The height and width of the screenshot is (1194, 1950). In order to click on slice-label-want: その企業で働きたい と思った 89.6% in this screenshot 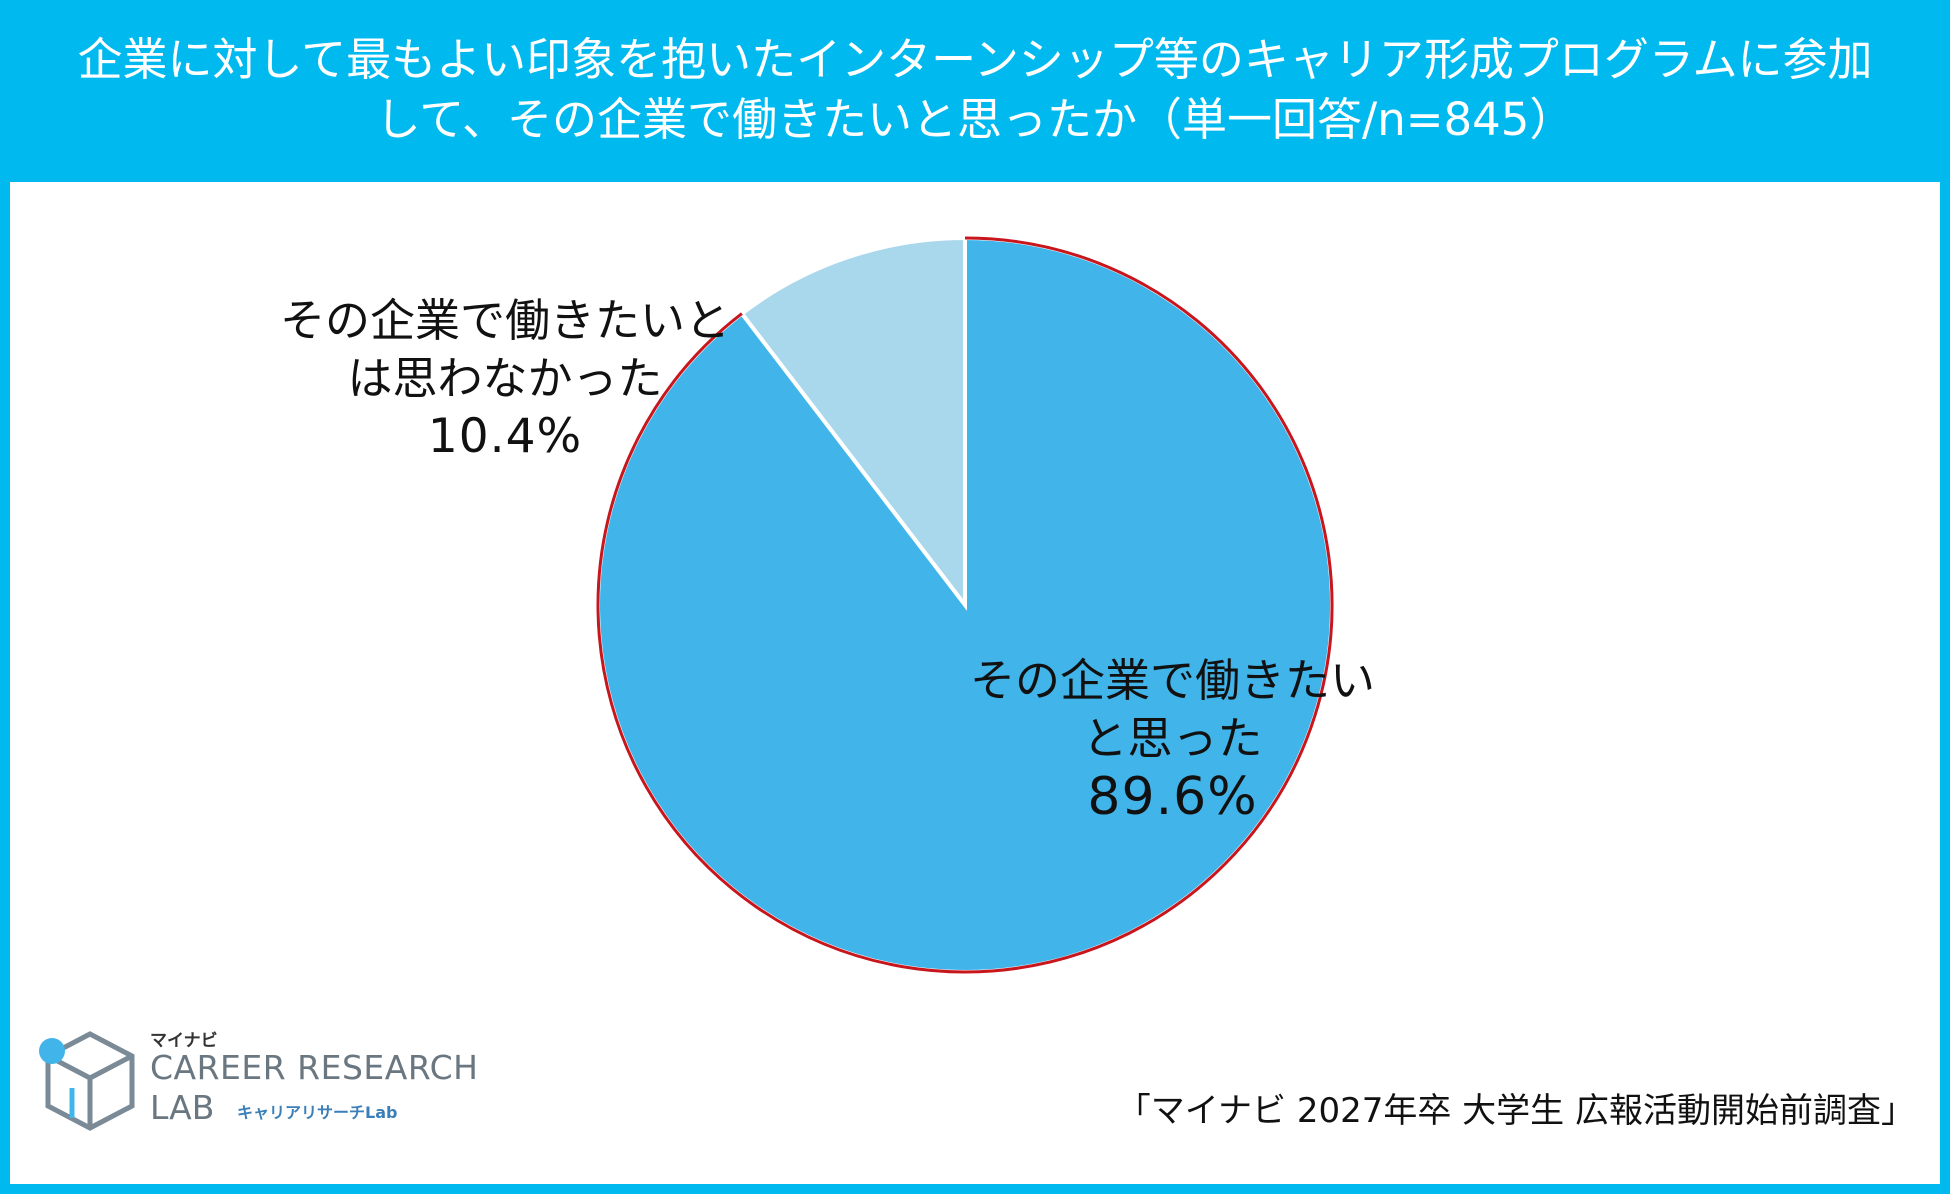, I will do `click(1172, 739)`.